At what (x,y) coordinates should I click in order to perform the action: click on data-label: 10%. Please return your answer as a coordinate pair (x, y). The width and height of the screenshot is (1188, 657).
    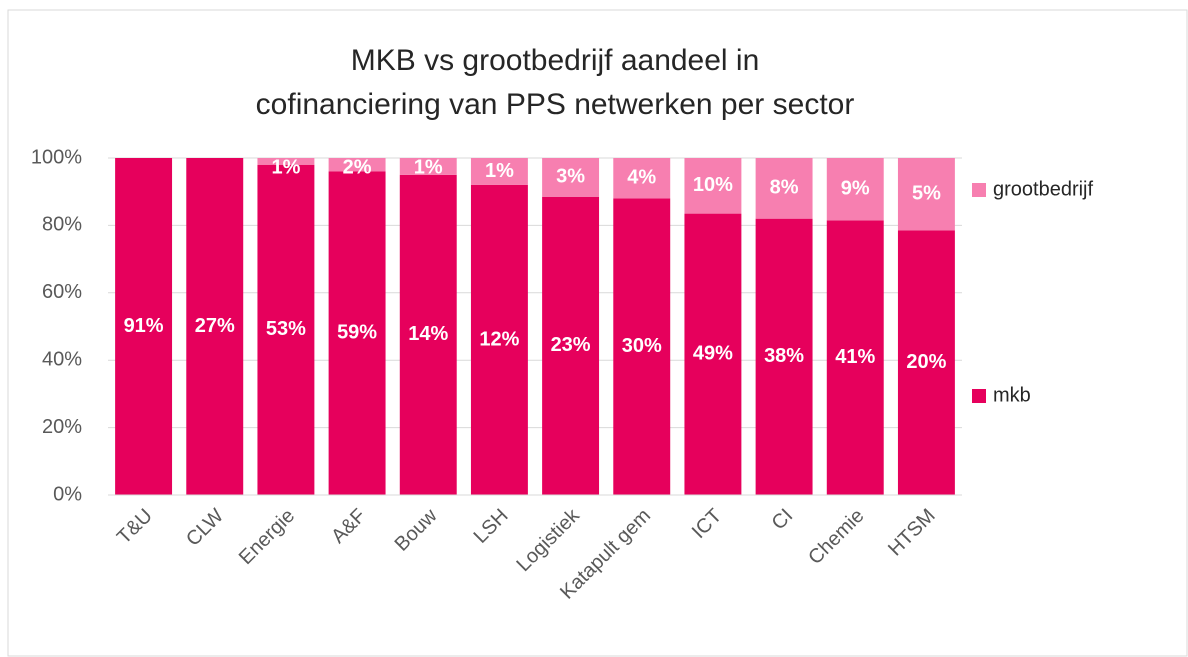
    Looking at the image, I should click on (713, 185).